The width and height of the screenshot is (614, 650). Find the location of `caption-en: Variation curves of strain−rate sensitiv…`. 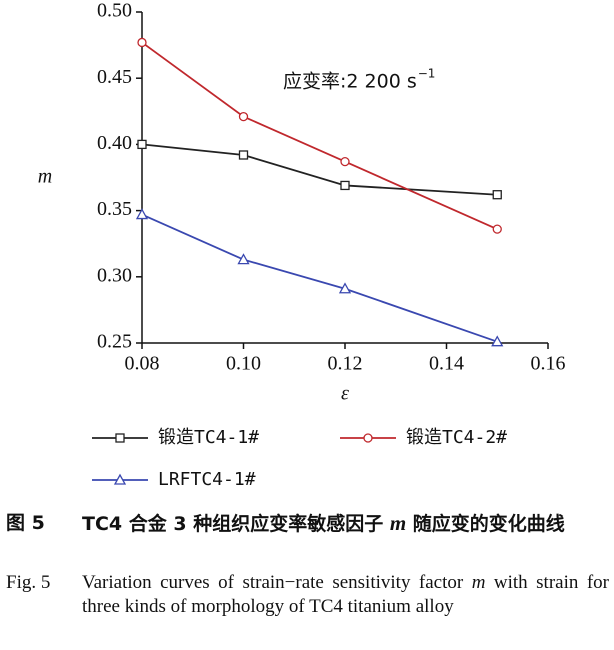

caption-en: Variation curves of strain−rate sensitiv… is located at coordinates (345, 595).